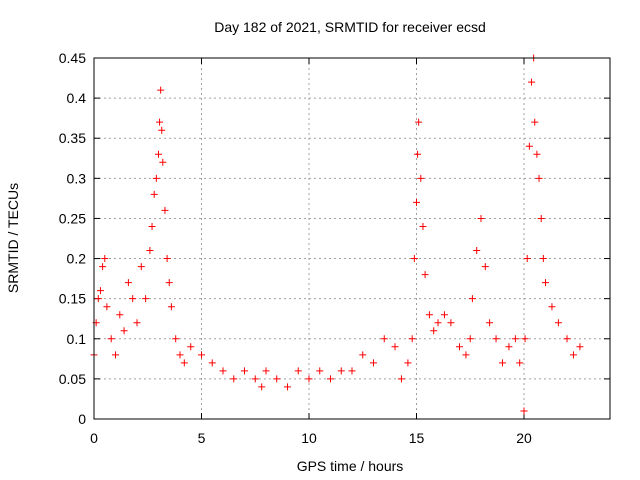 Image resolution: width=640 pixels, height=480 pixels. Describe the element at coordinates (77, 98) in the screenshot. I see `y-tick-label: 0.4` at that location.